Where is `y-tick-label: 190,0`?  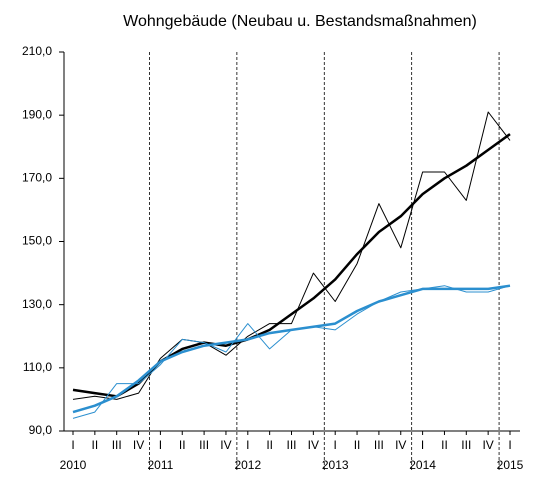 y-tick-label: 190,0 is located at coordinates (37, 114).